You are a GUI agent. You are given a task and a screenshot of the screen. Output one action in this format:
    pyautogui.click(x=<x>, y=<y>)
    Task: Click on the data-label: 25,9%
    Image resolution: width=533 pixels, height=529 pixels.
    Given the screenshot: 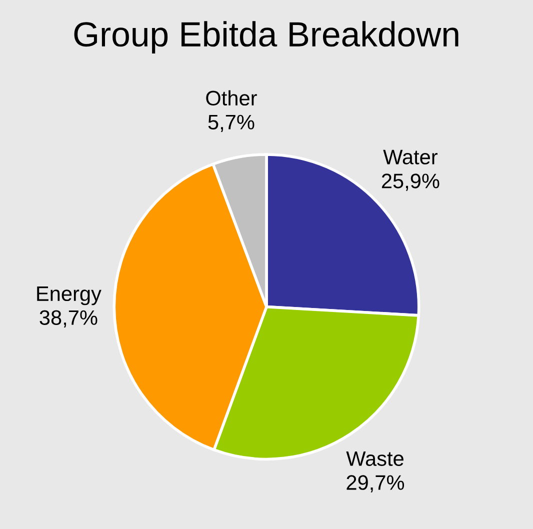 What is the action you would take?
    pyautogui.click(x=411, y=182)
    